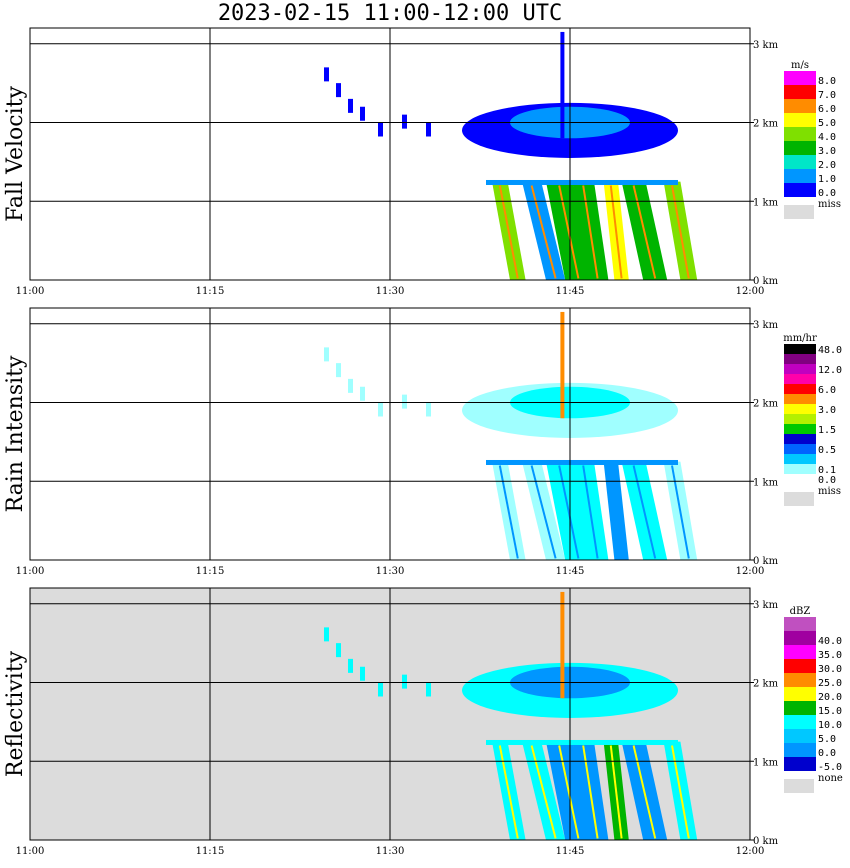 Image resolution: width=850 pixels, height=868 pixels. I want to click on legend-label: 20.0, so click(830, 697).